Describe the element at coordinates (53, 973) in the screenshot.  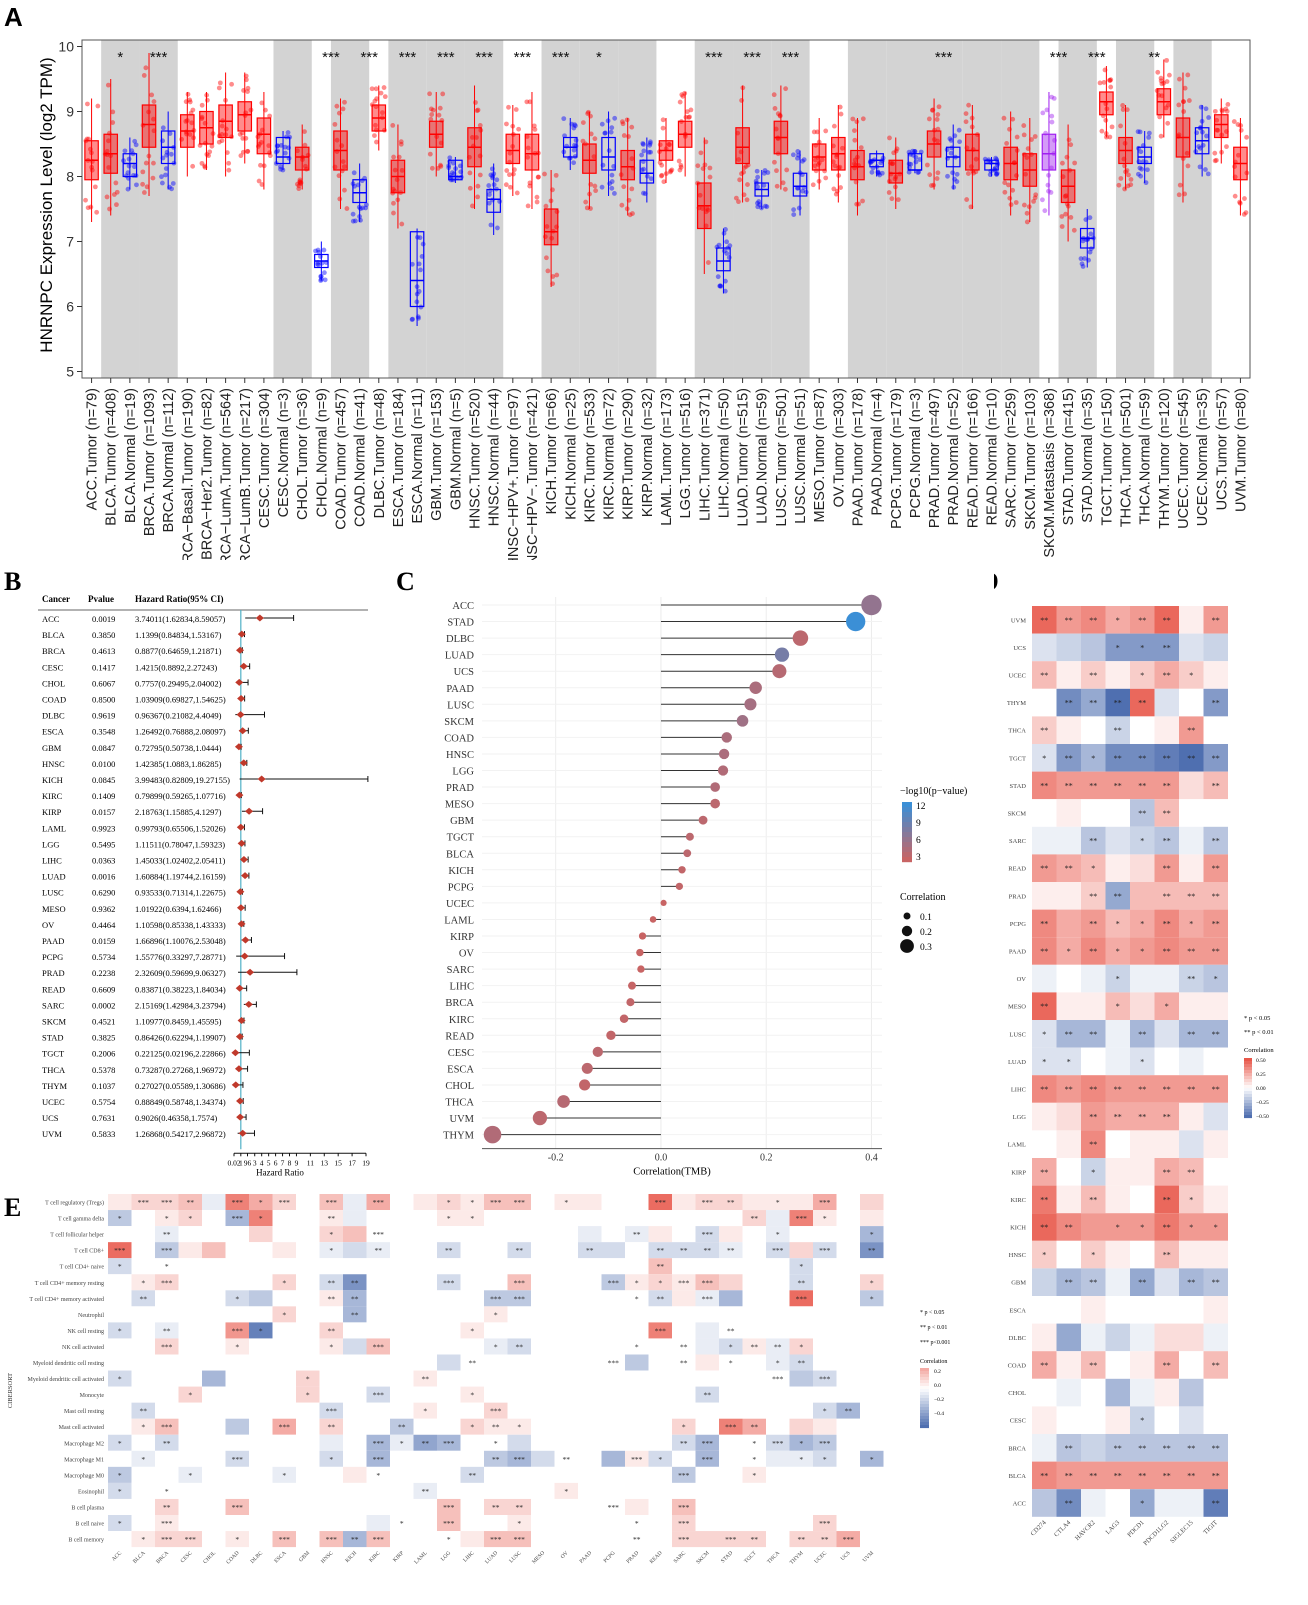
I see `forest-cancer-label: PRAD` at that location.